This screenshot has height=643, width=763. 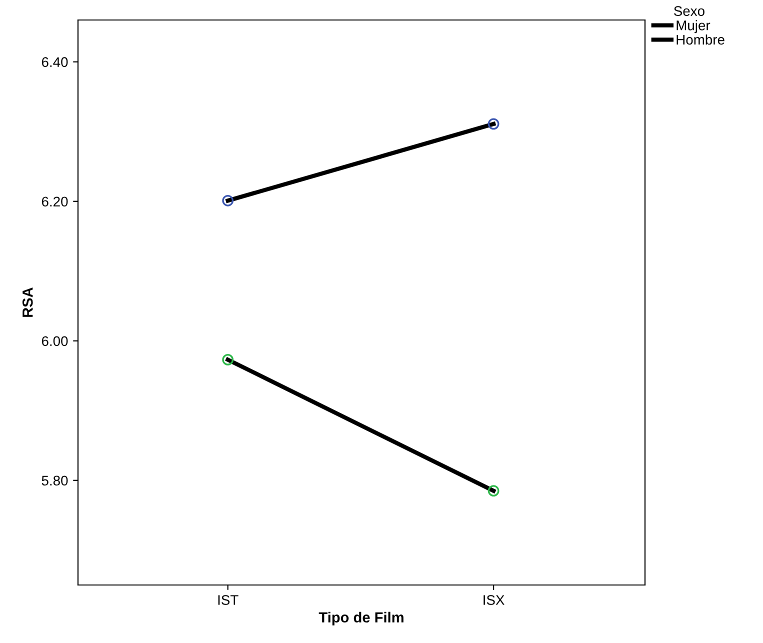 I want to click on legend-label: Hombre, so click(x=700, y=39).